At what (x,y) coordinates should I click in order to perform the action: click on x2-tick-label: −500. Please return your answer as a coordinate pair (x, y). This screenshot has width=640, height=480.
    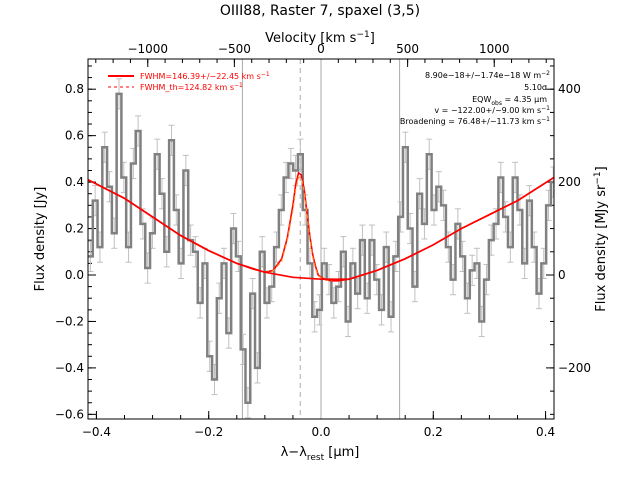
    Looking at the image, I should click on (234, 49).